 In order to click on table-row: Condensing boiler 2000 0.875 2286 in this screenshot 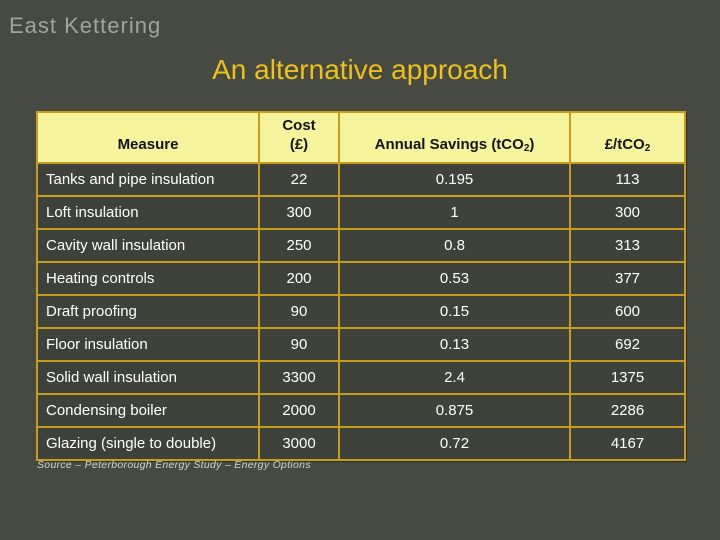, I will do `click(361, 410)`.